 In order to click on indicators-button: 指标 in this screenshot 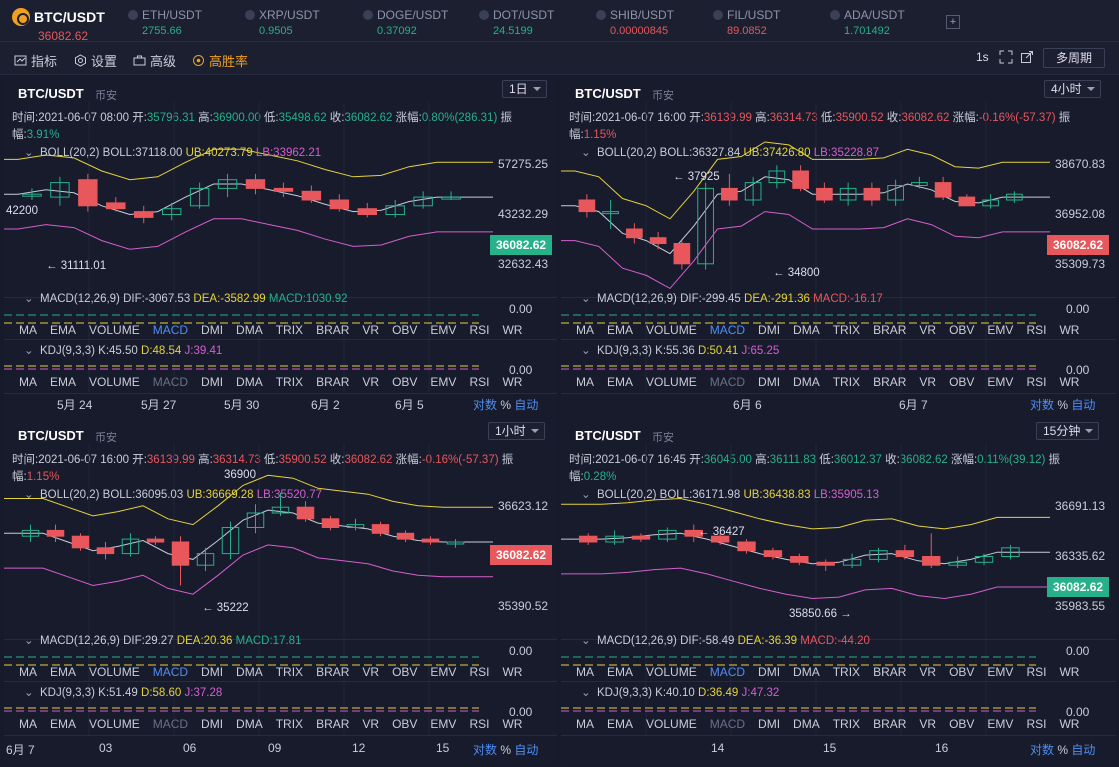, I will do `click(35, 60)`.